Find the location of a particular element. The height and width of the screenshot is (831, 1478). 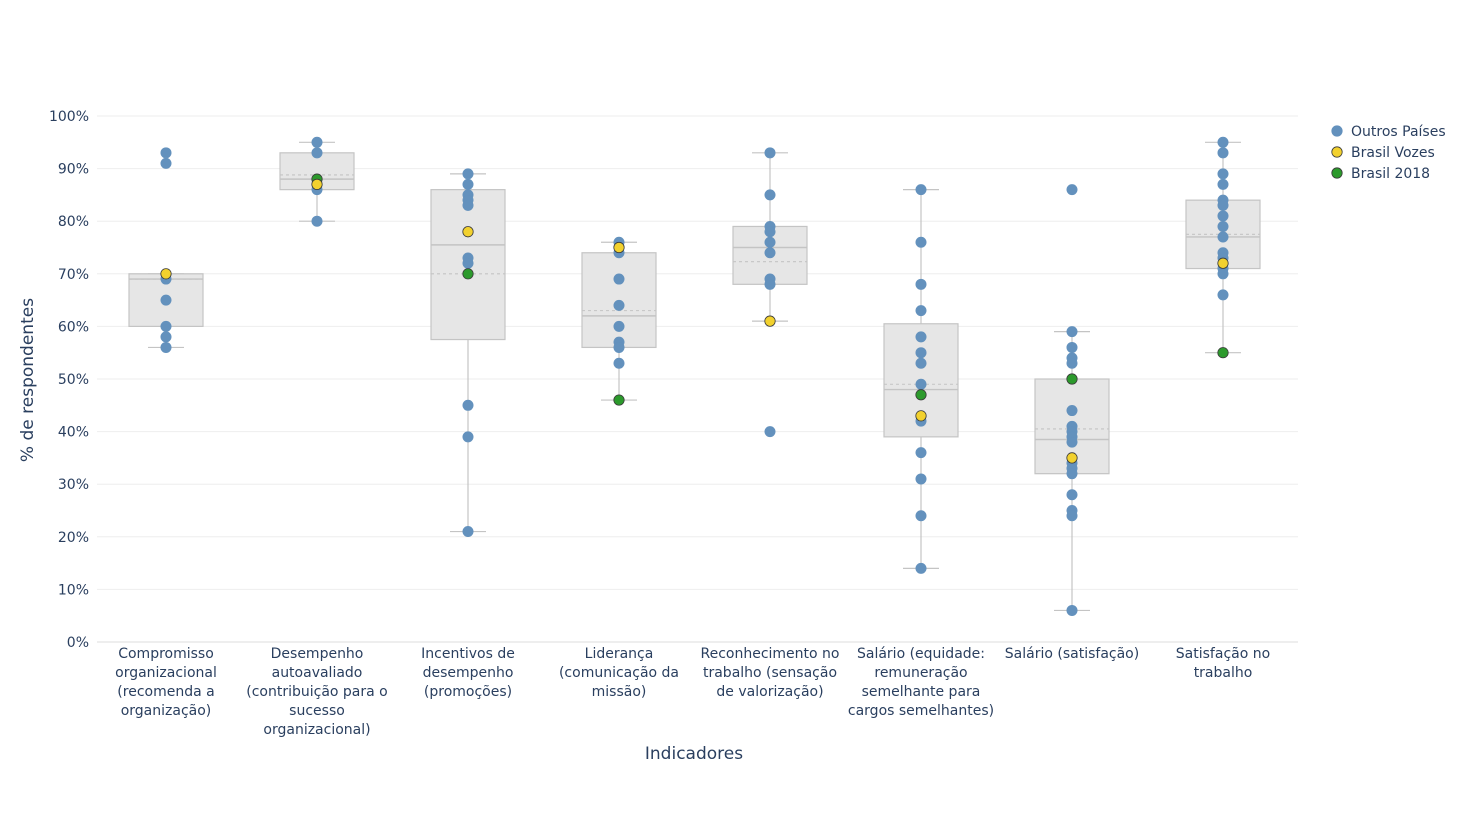

legend-item-vozes: Brasil Vozes is located at coordinates (1383, 153).